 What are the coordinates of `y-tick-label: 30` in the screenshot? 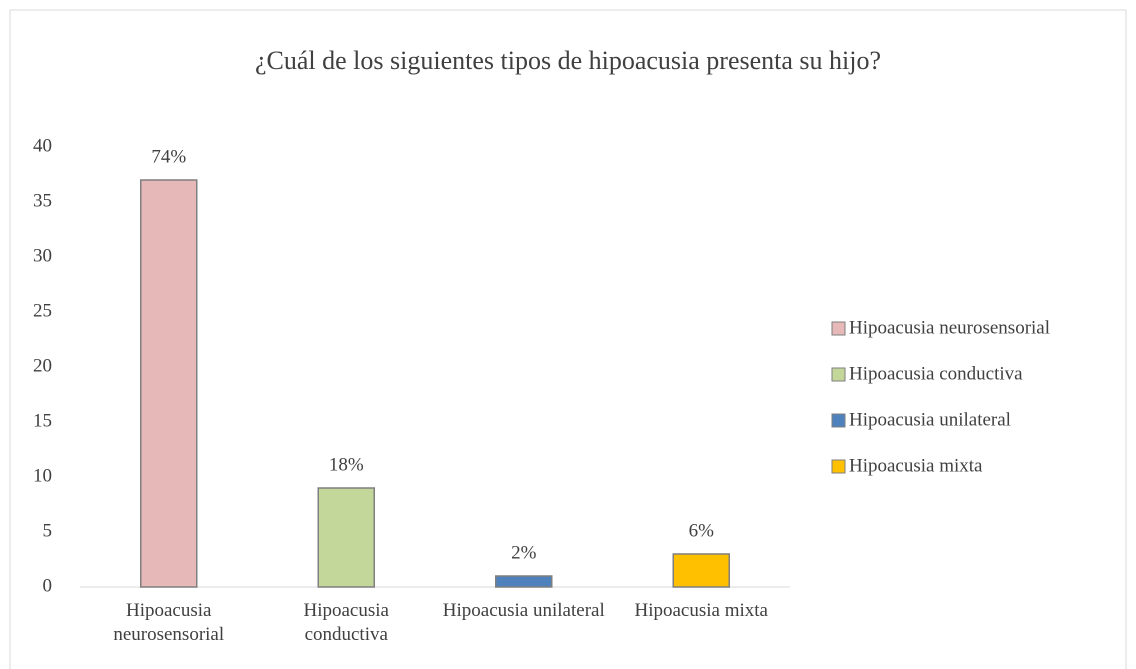 It's located at (42, 255).